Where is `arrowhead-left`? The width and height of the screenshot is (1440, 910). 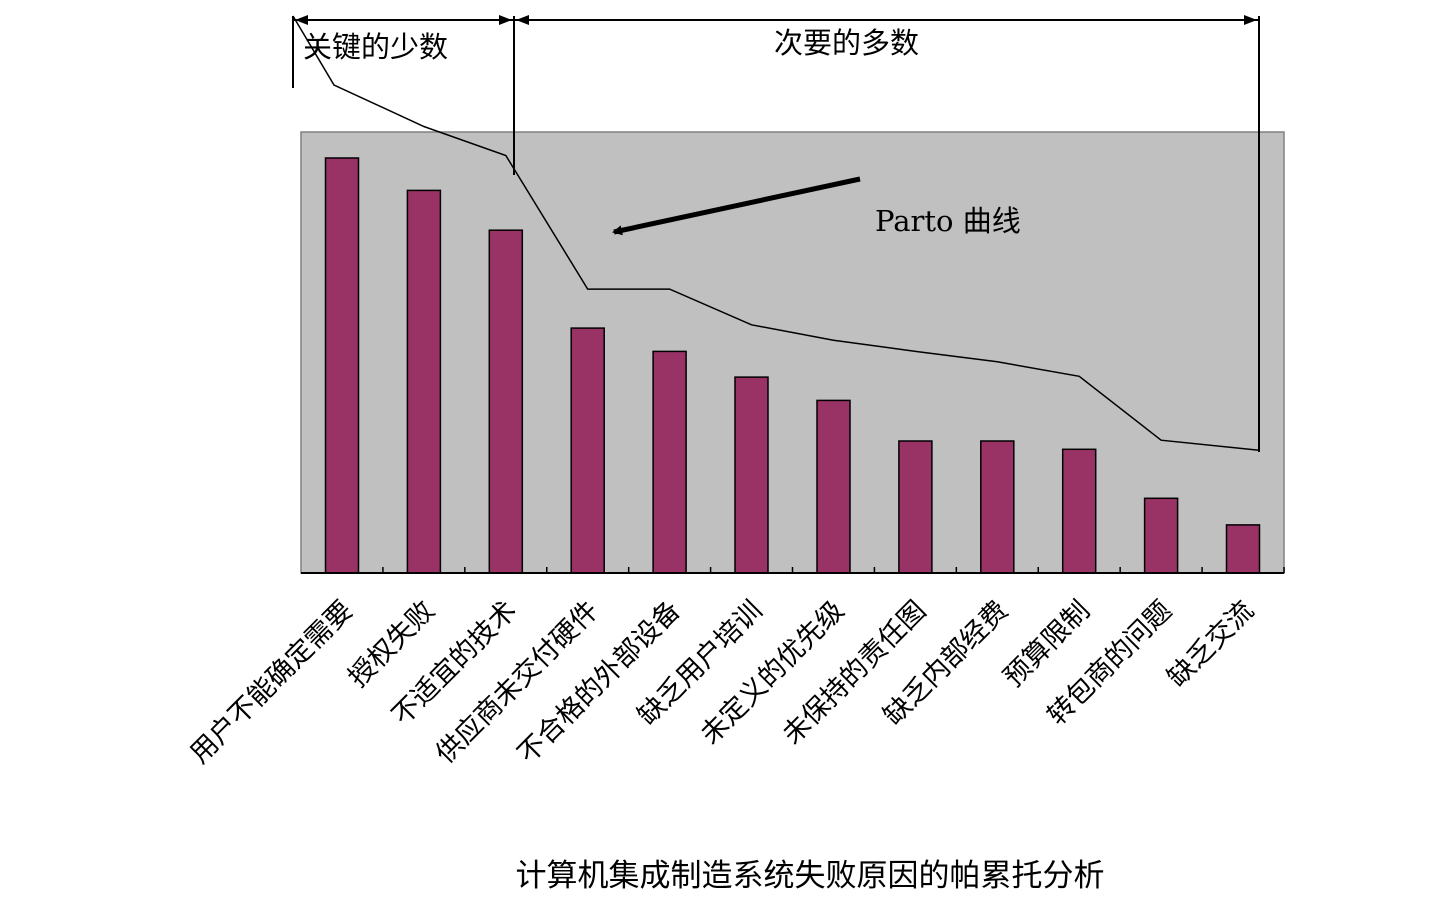 arrowhead-left is located at coordinates (301, 20).